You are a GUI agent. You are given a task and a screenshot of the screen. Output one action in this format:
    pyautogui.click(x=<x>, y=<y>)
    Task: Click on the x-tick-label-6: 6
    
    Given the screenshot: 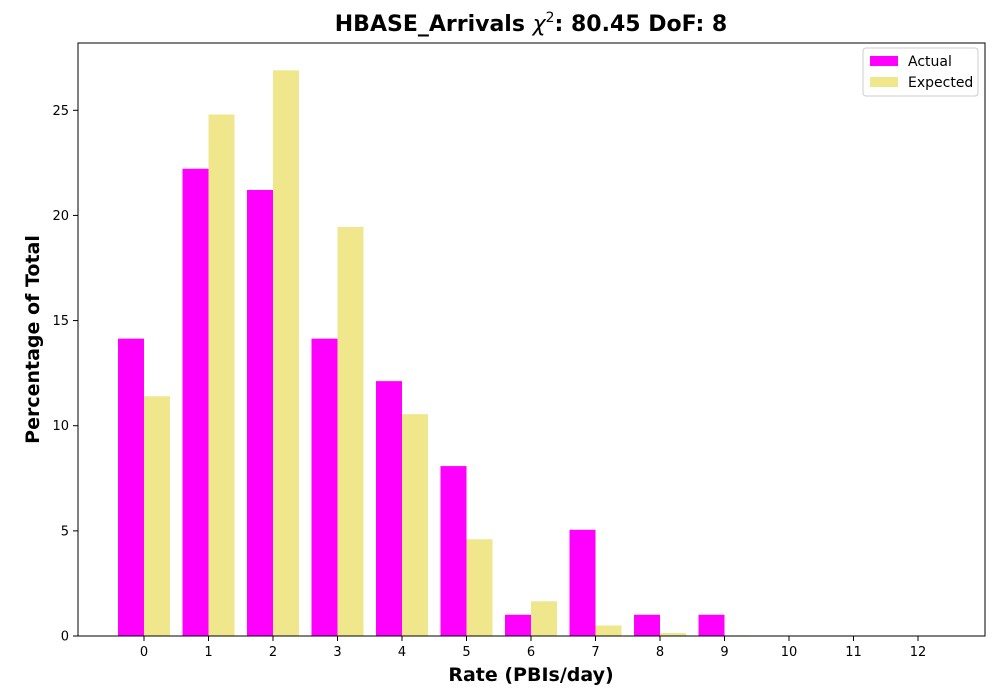 What is the action you would take?
    pyautogui.click(x=531, y=652)
    